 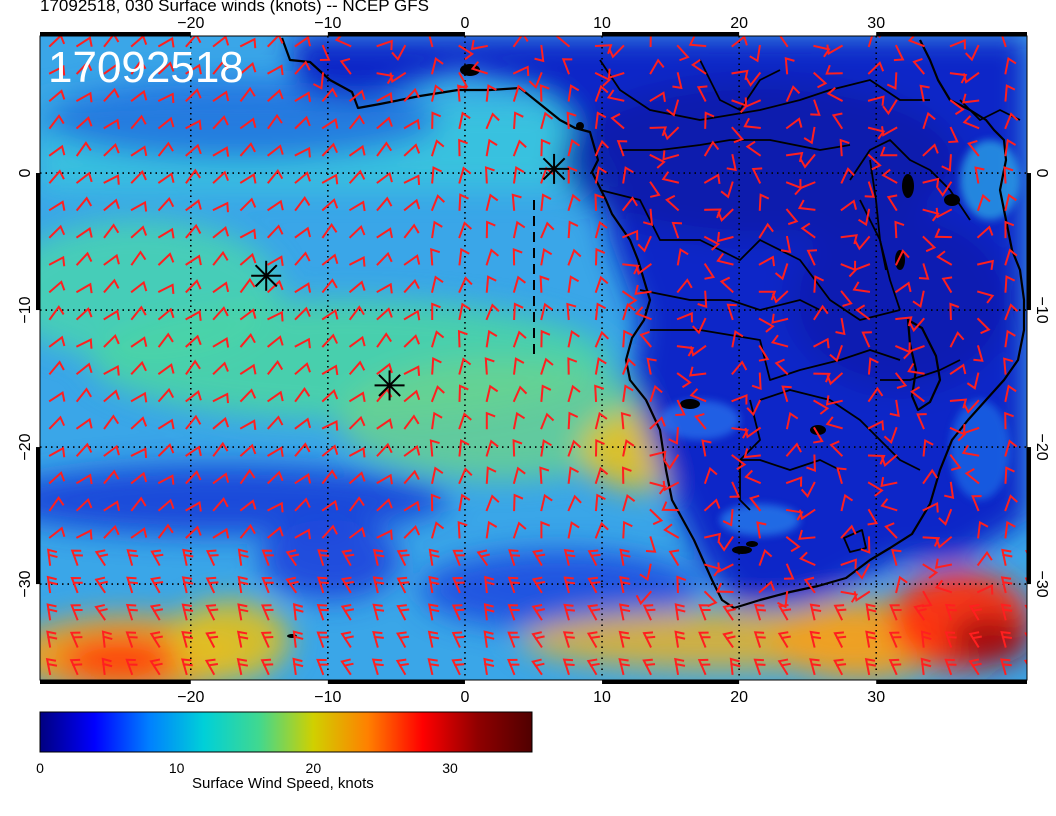 I want to click on lat-tick-label-right: −30, so click(x=1041, y=584).